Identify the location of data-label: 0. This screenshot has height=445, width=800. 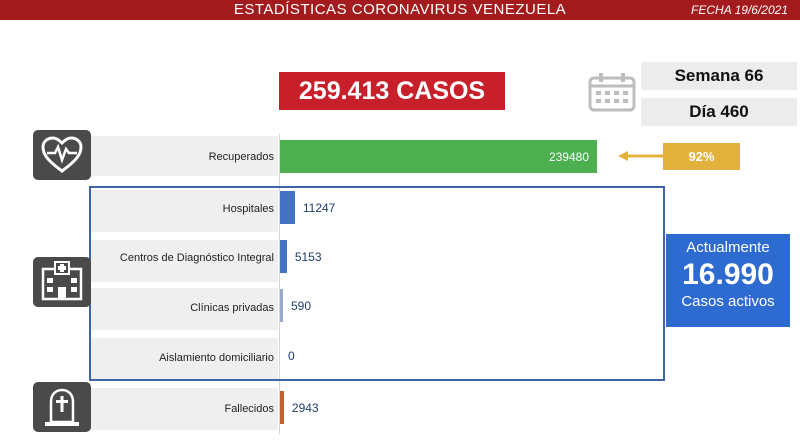
(291, 356).